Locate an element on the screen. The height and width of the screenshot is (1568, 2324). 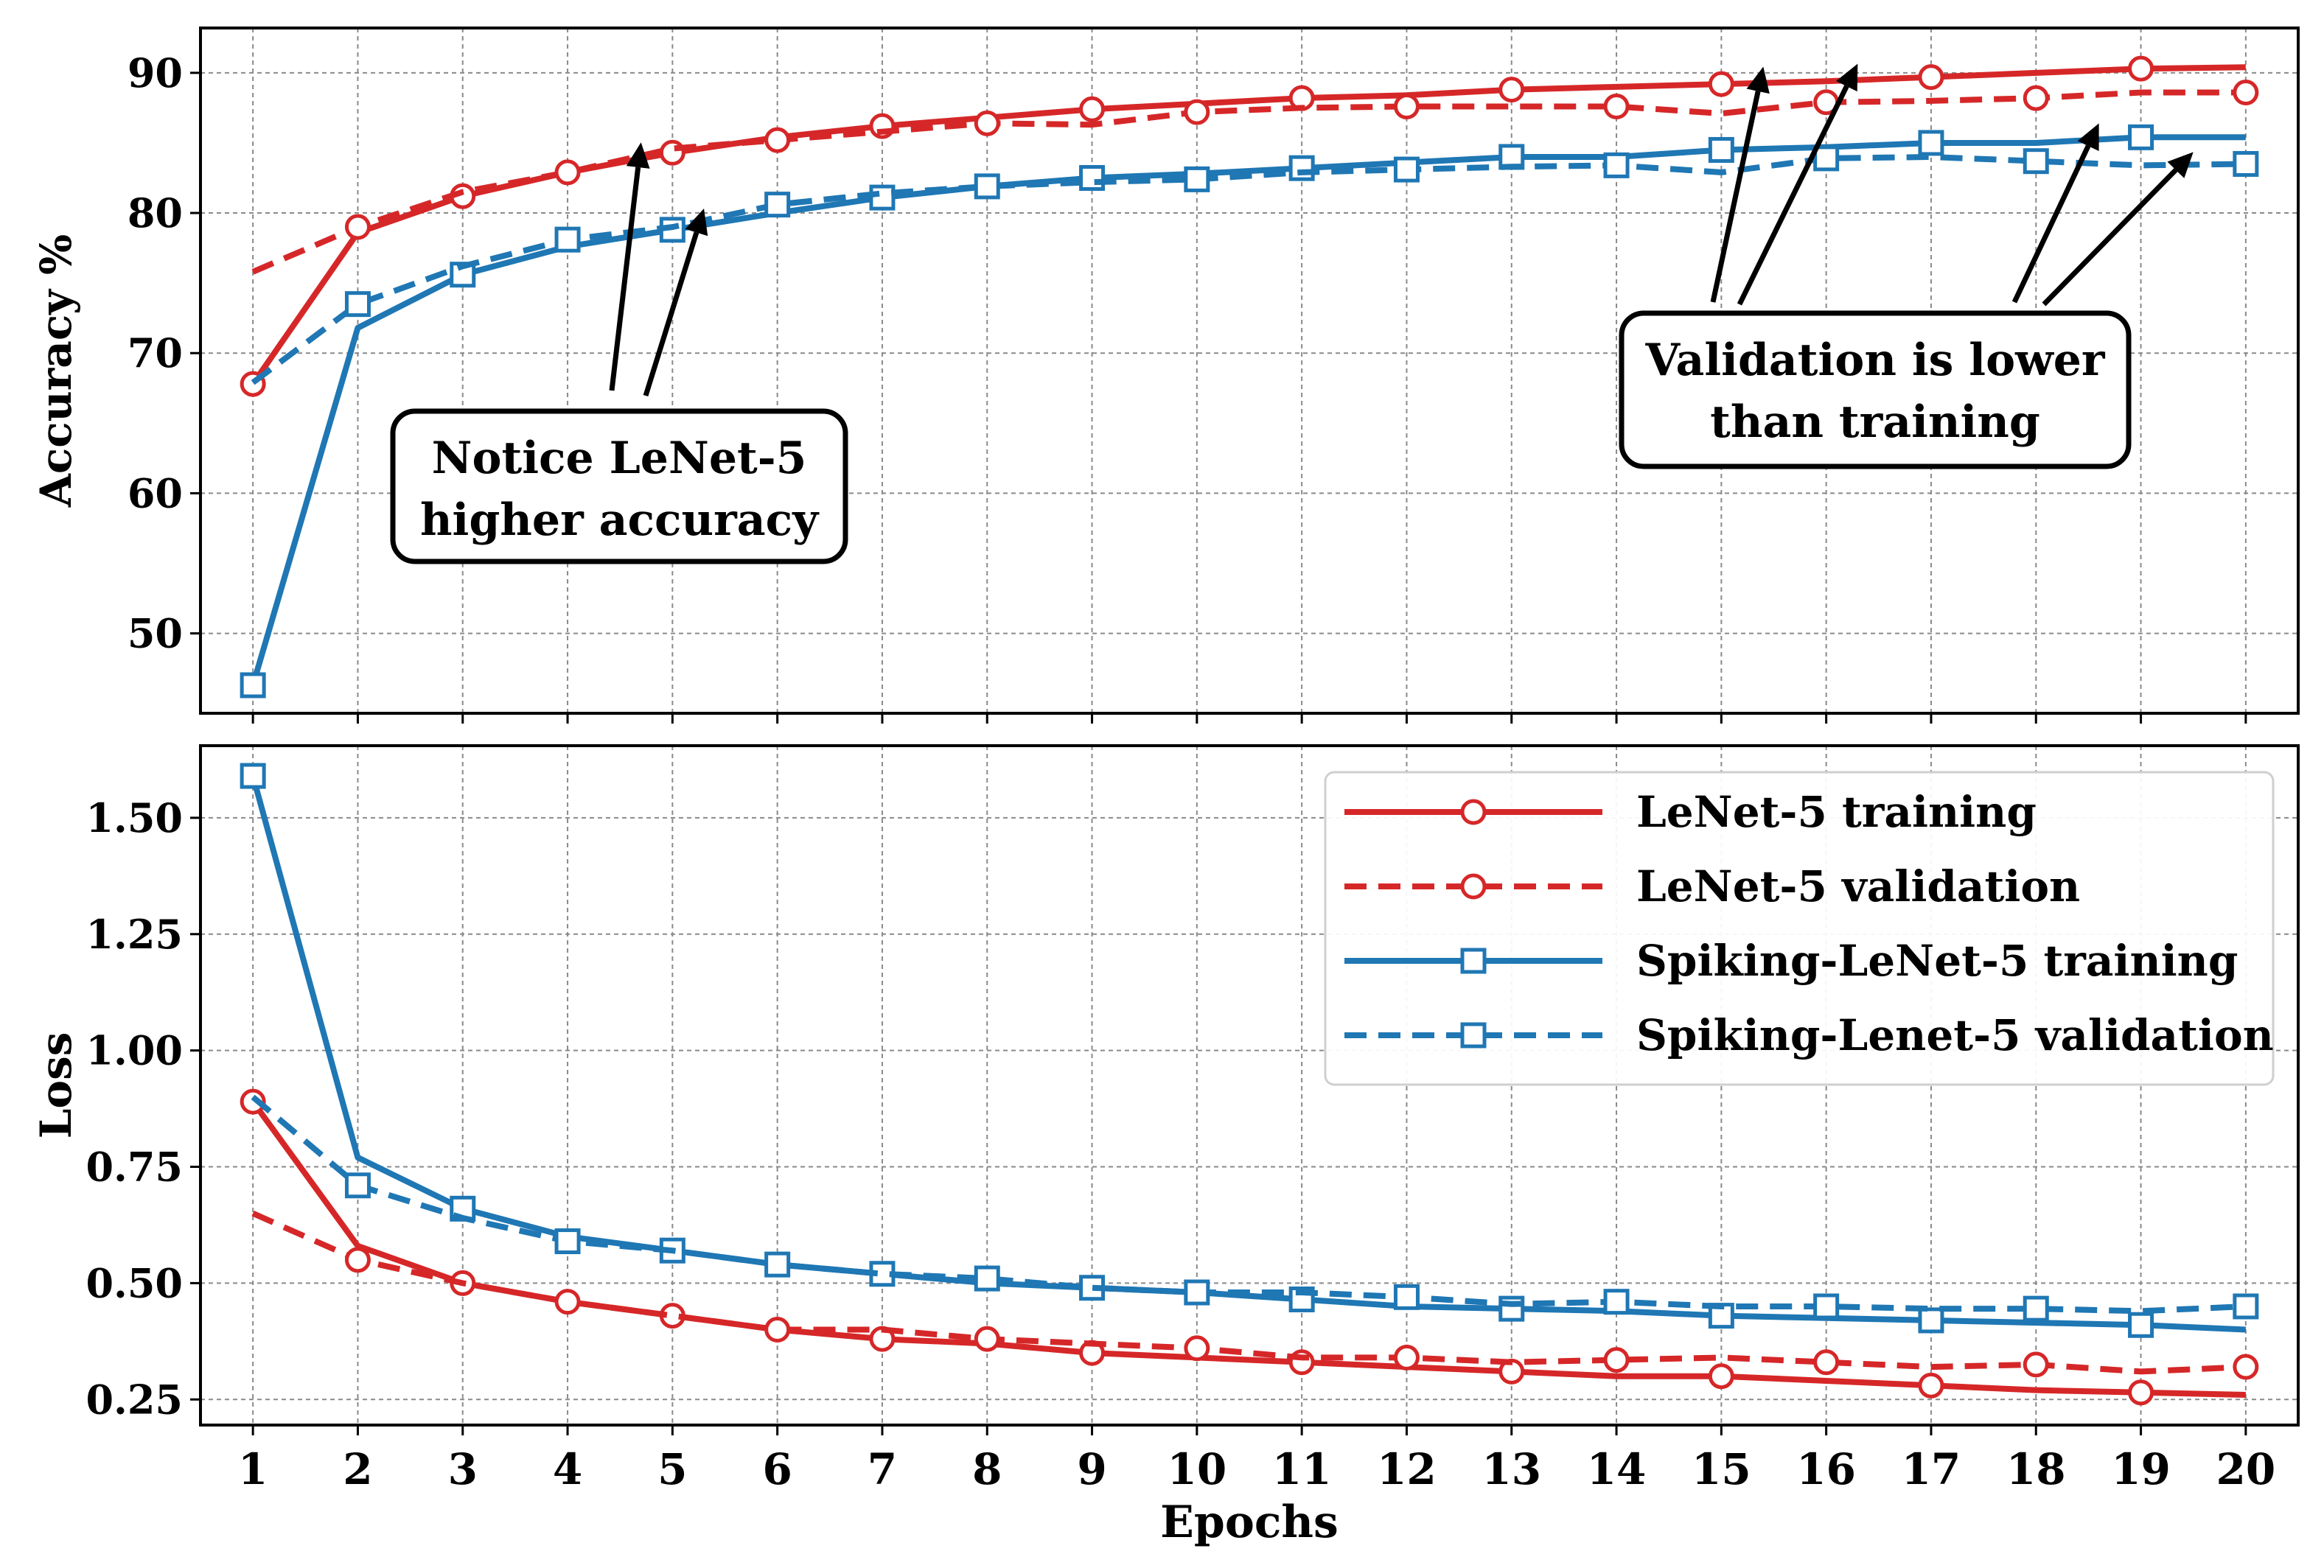
legend-label: LeNet-5 training is located at coordinates (1836, 812).